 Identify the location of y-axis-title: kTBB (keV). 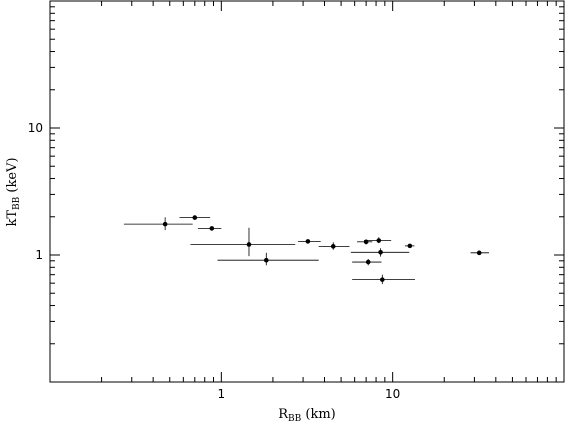
(13, 191).